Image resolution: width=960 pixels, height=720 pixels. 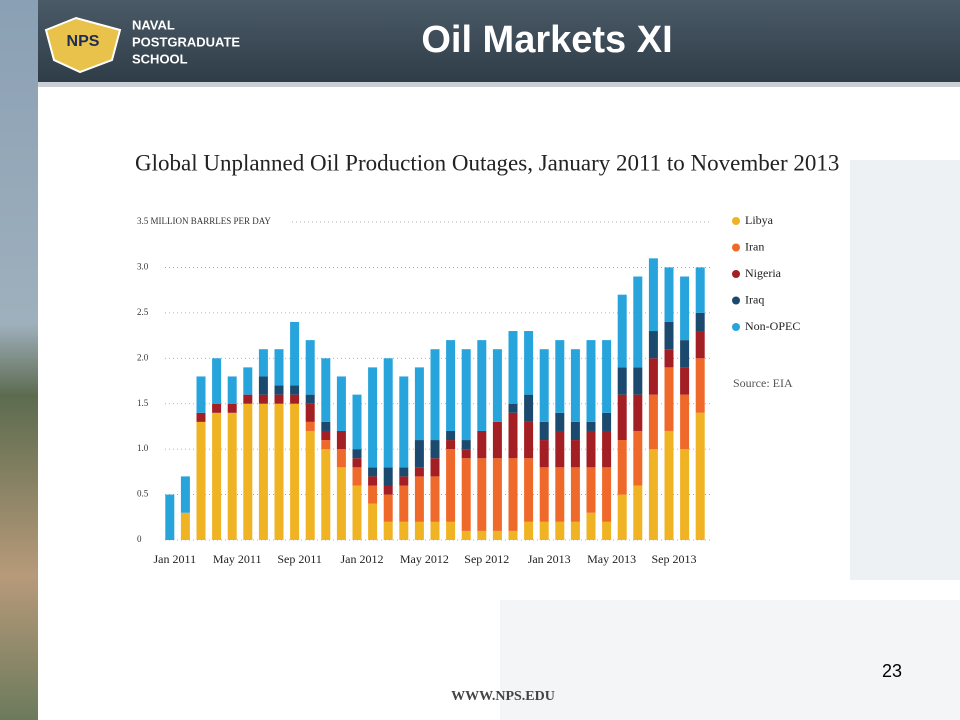 What do you see at coordinates (143, 357) in the screenshot?
I see `y-tick-label: 2.0` at bounding box center [143, 357].